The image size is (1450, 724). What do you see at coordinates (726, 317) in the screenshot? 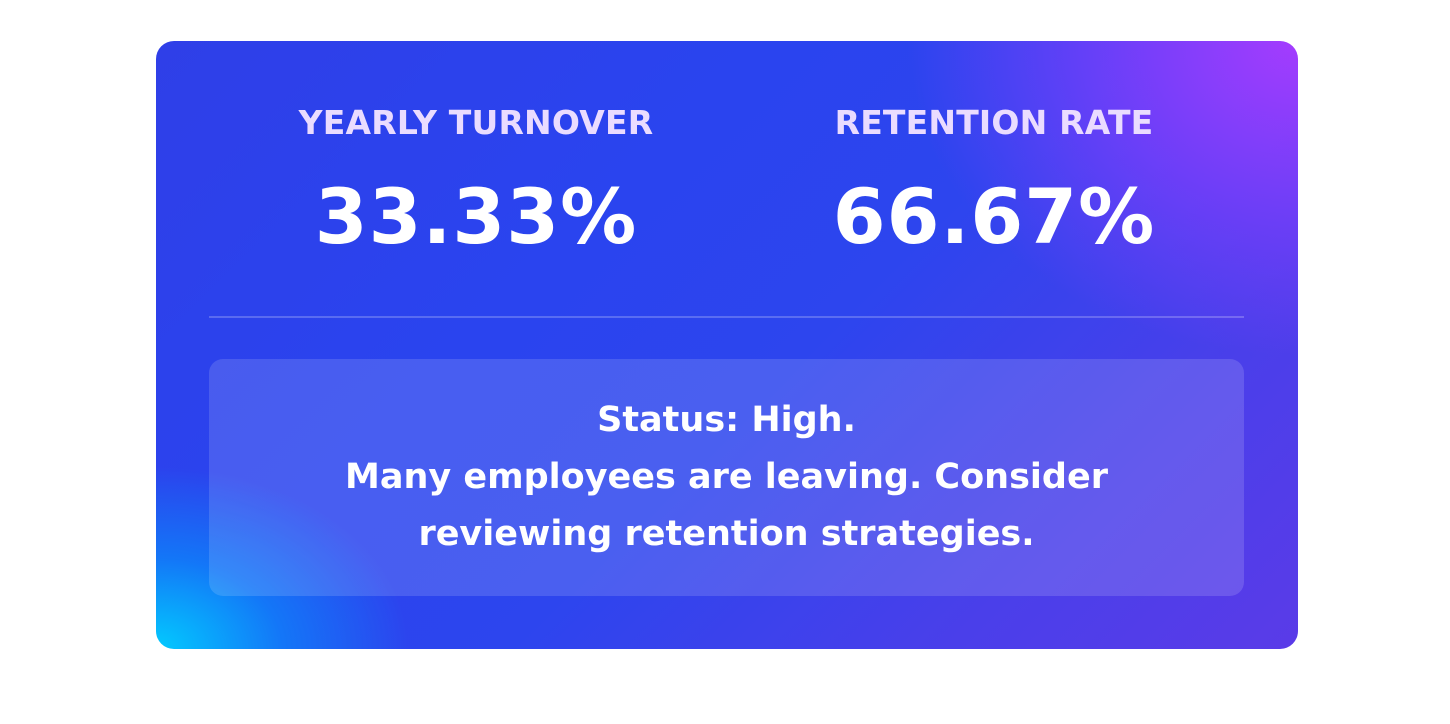
I see `divider` at bounding box center [726, 317].